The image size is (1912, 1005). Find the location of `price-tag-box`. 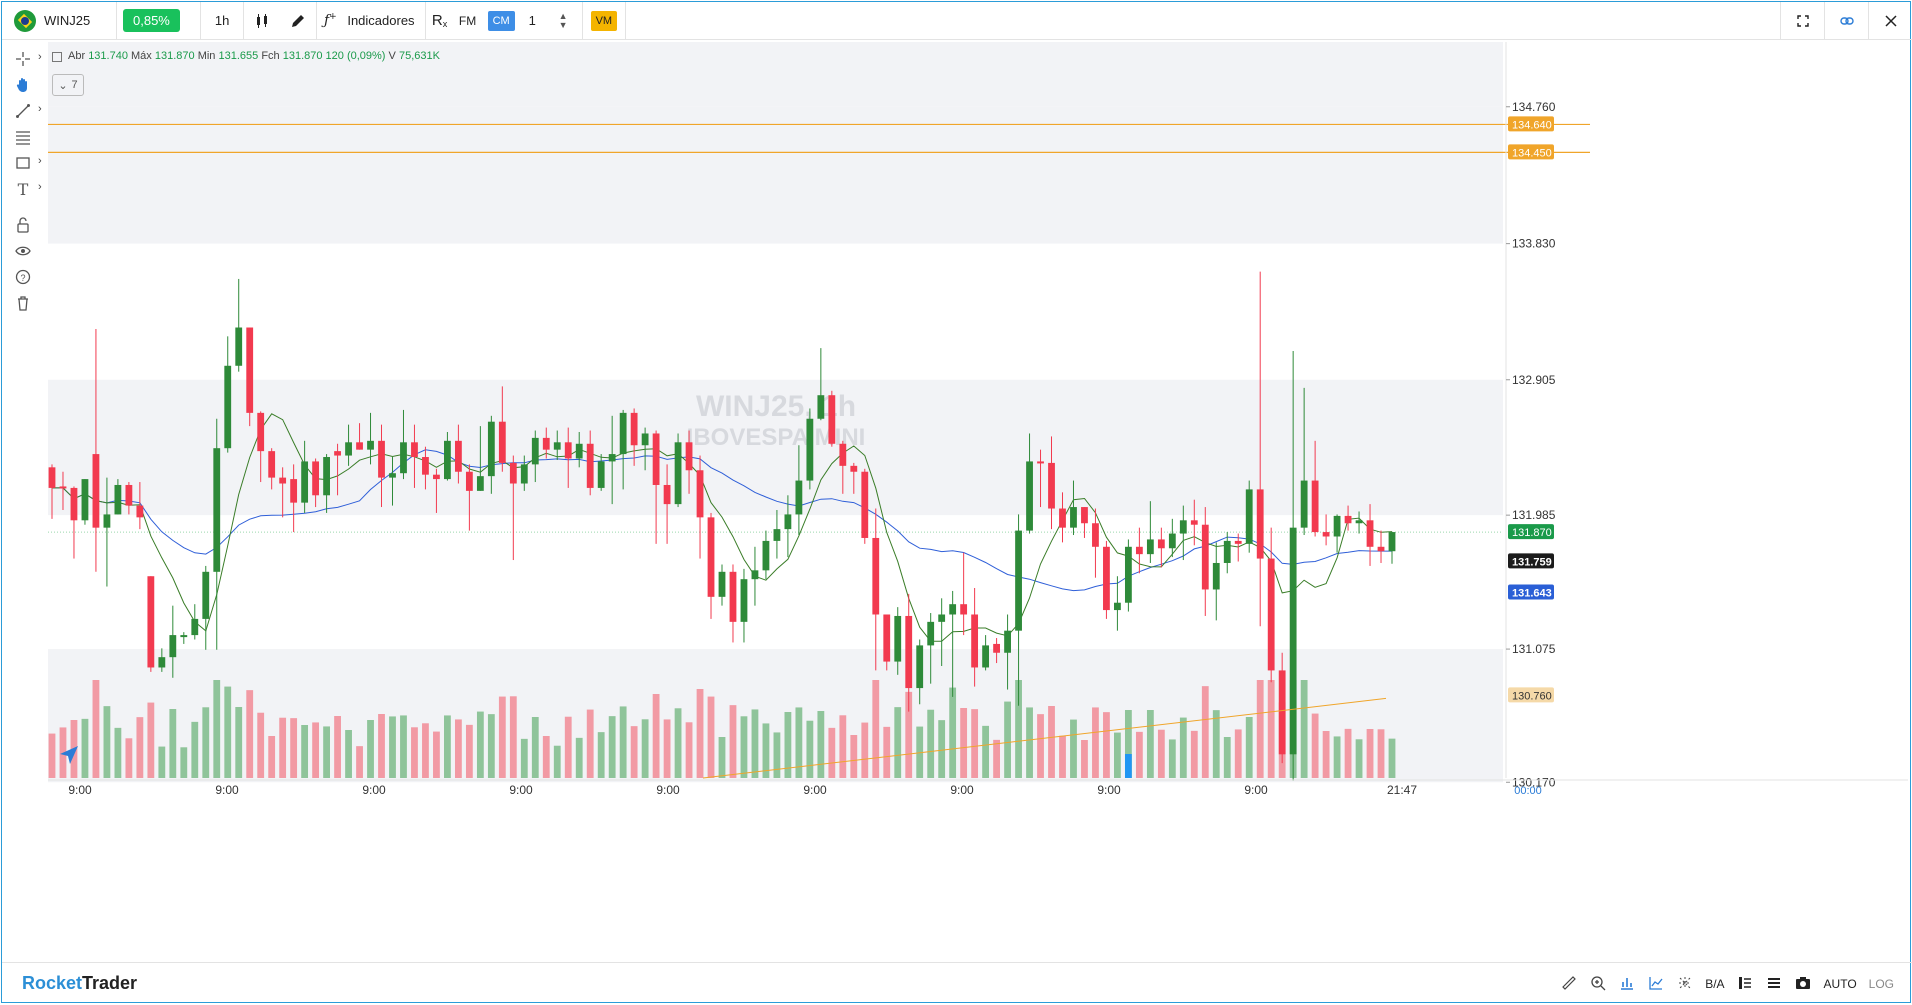

price-tag-box is located at coordinates (1531, 592).